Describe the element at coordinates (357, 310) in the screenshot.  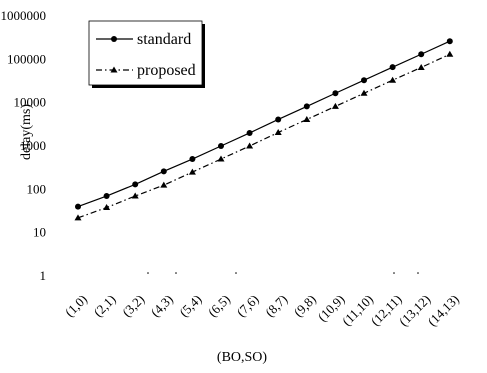
I see `x-tick-label: (11,10)` at that location.